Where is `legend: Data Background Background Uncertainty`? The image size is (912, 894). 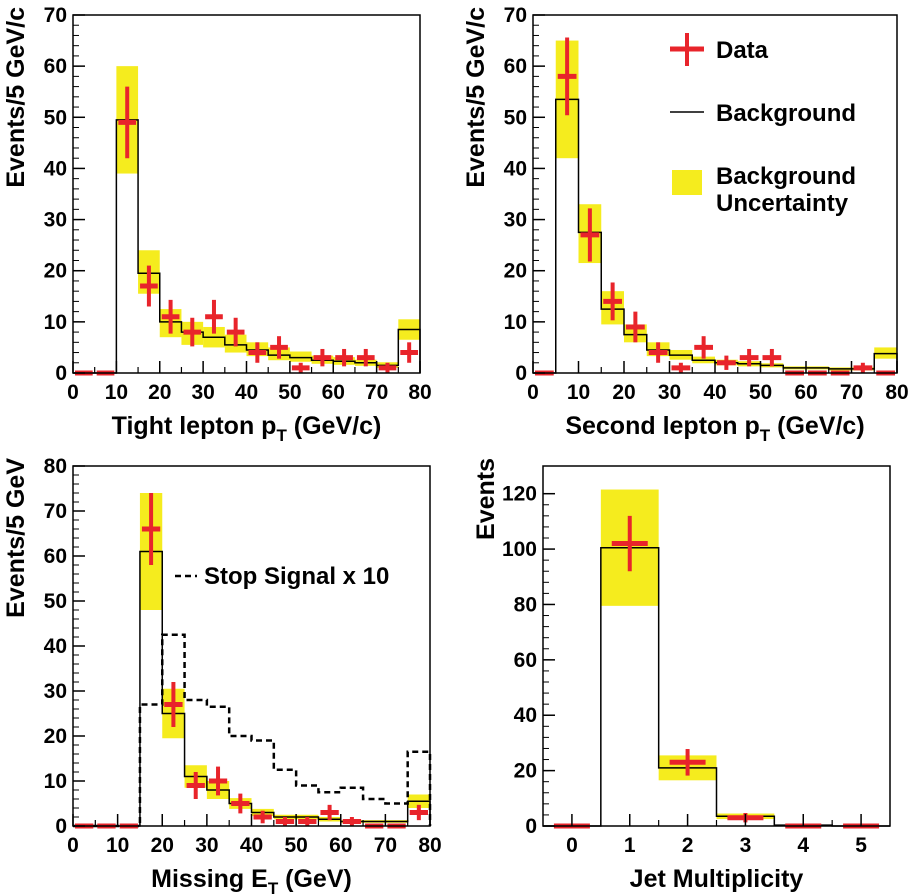
legend: Data Background Background Uncertainty is located at coordinates (763, 125).